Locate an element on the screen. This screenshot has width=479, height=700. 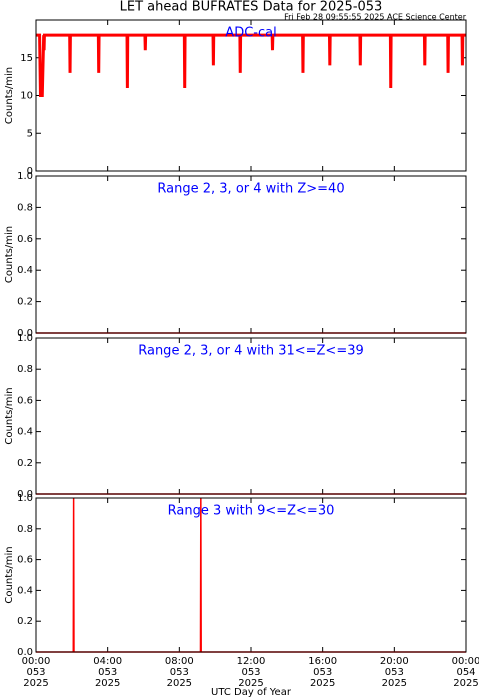
annotation: ADC-cal is located at coordinates (250, 33).